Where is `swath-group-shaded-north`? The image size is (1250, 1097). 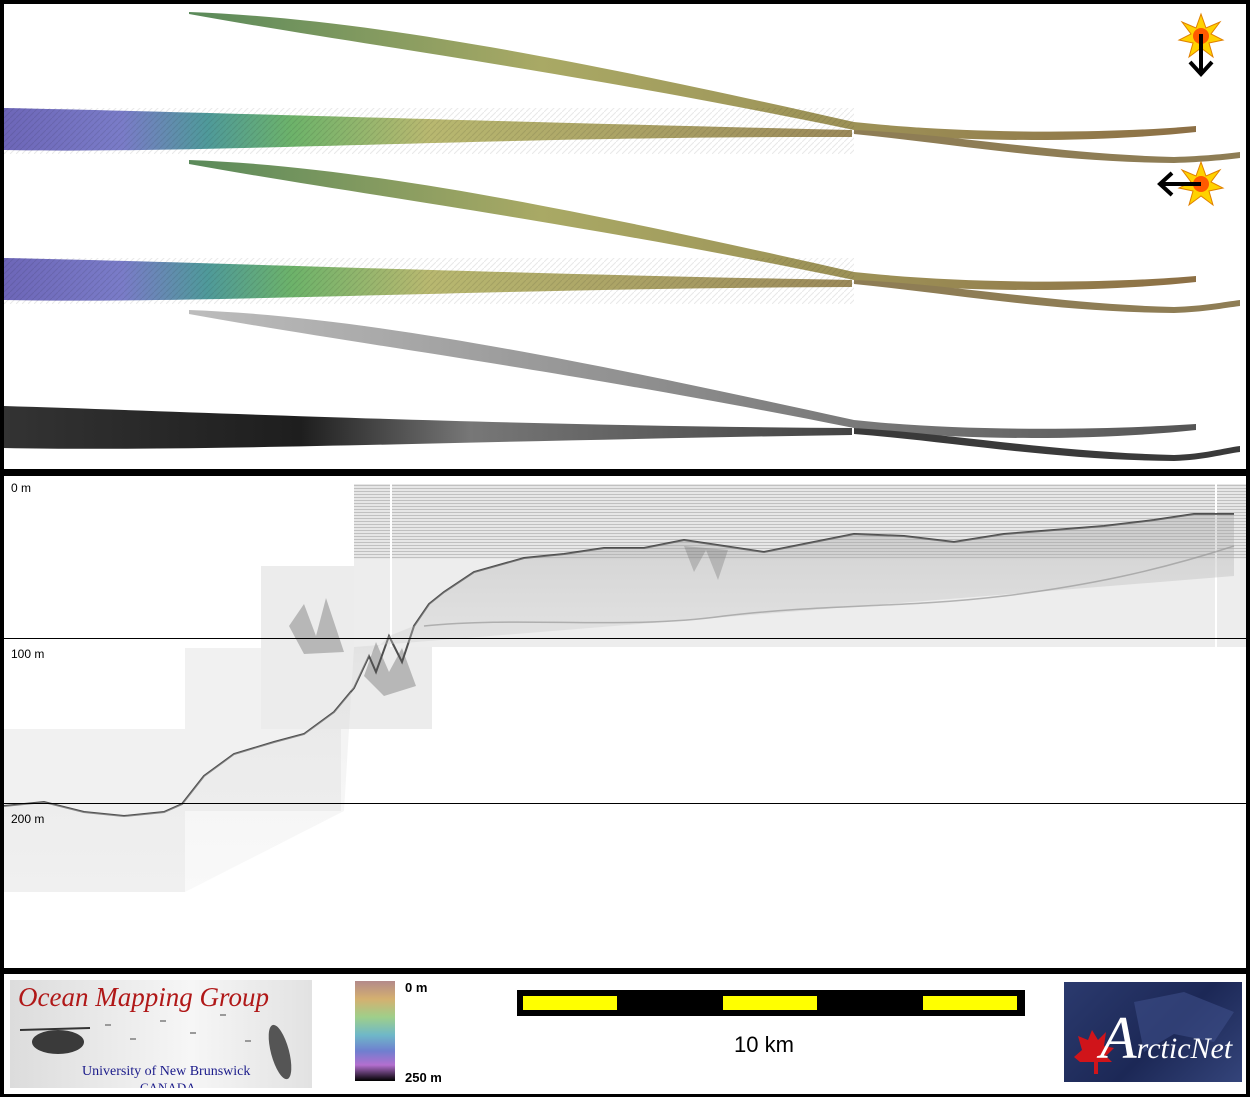 swath-group-shaded-north is located at coordinates (622, 87).